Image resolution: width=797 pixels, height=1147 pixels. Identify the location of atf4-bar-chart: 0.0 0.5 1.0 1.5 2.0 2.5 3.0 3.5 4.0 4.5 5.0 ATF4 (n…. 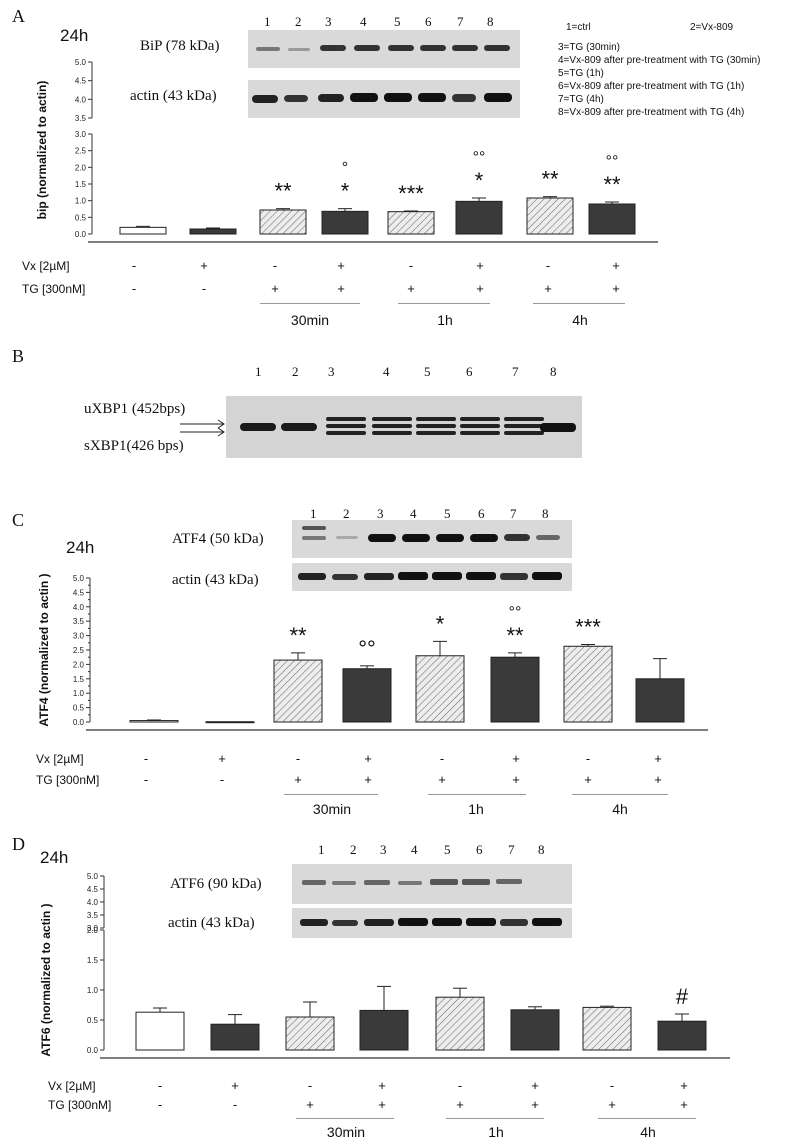
(372, 652).